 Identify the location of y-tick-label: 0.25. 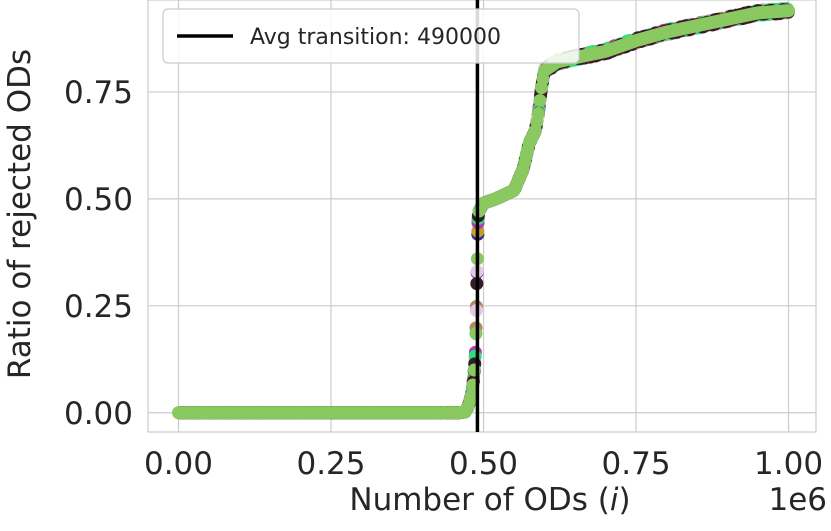
(98, 307).